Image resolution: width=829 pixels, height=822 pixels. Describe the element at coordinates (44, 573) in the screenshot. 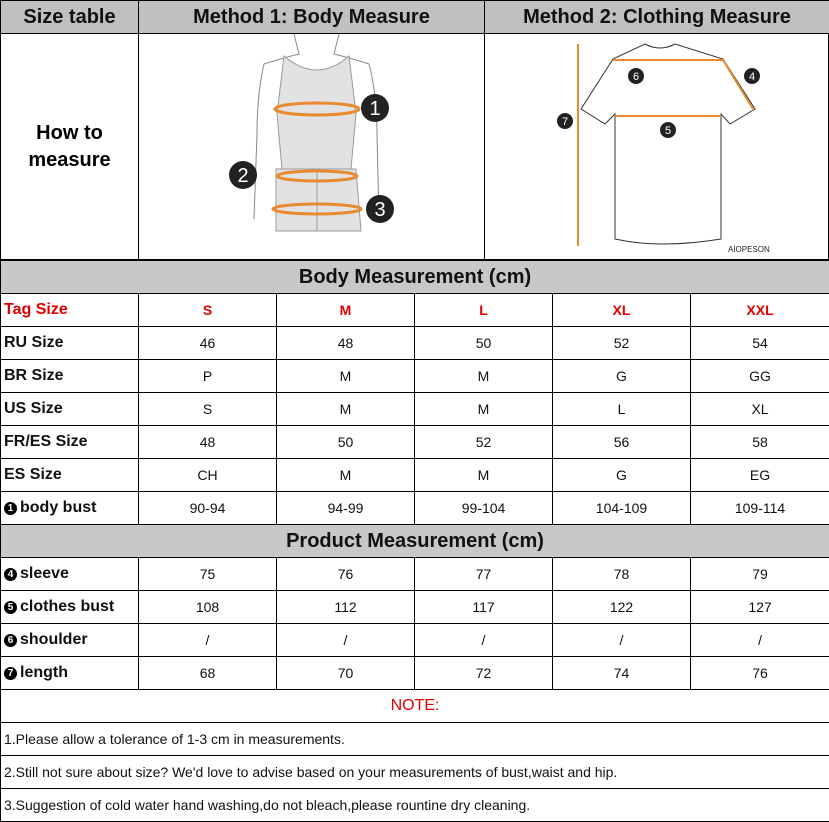

I see `row-label-text: sleeve` at that location.